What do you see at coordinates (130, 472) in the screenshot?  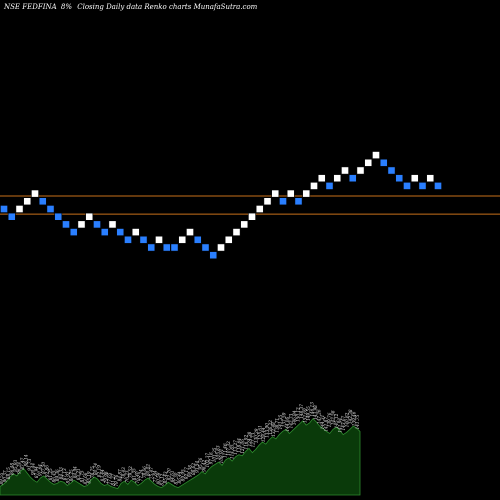 I see `volume-label: 79.52` at bounding box center [130, 472].